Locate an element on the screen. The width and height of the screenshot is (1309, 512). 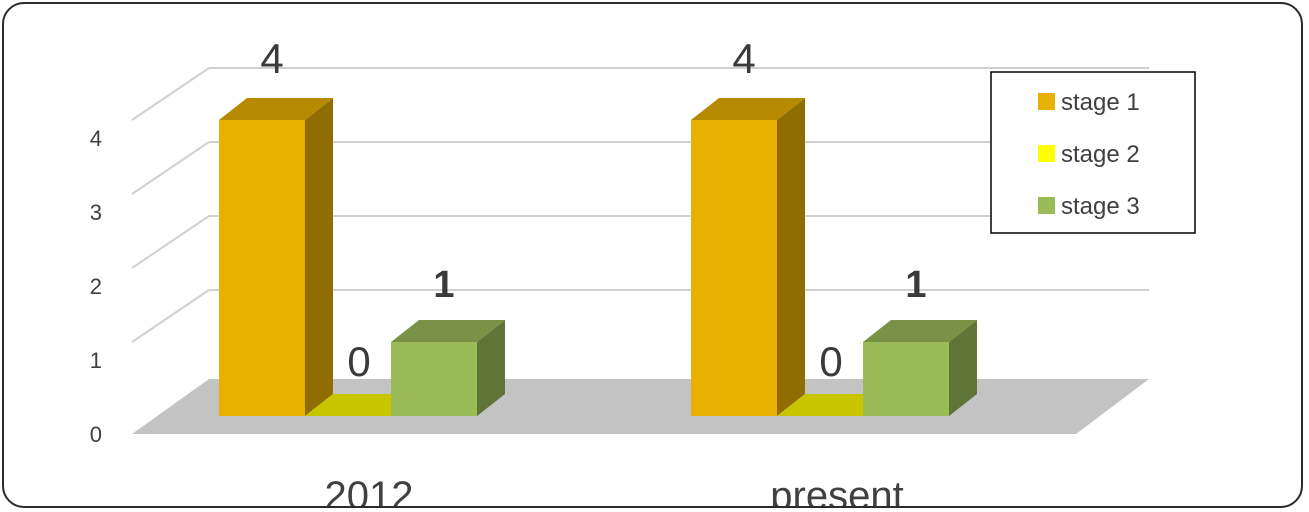
y-tick-label: 4 is located at coordinates (96, 138).